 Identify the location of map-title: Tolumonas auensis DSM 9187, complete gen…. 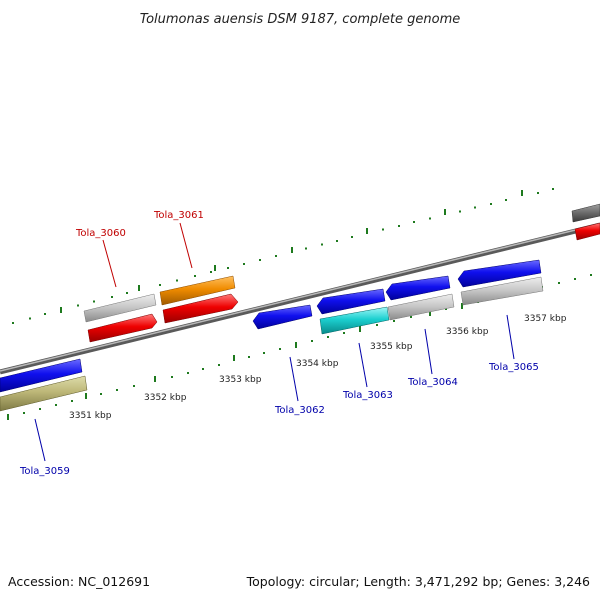
(300, 19).